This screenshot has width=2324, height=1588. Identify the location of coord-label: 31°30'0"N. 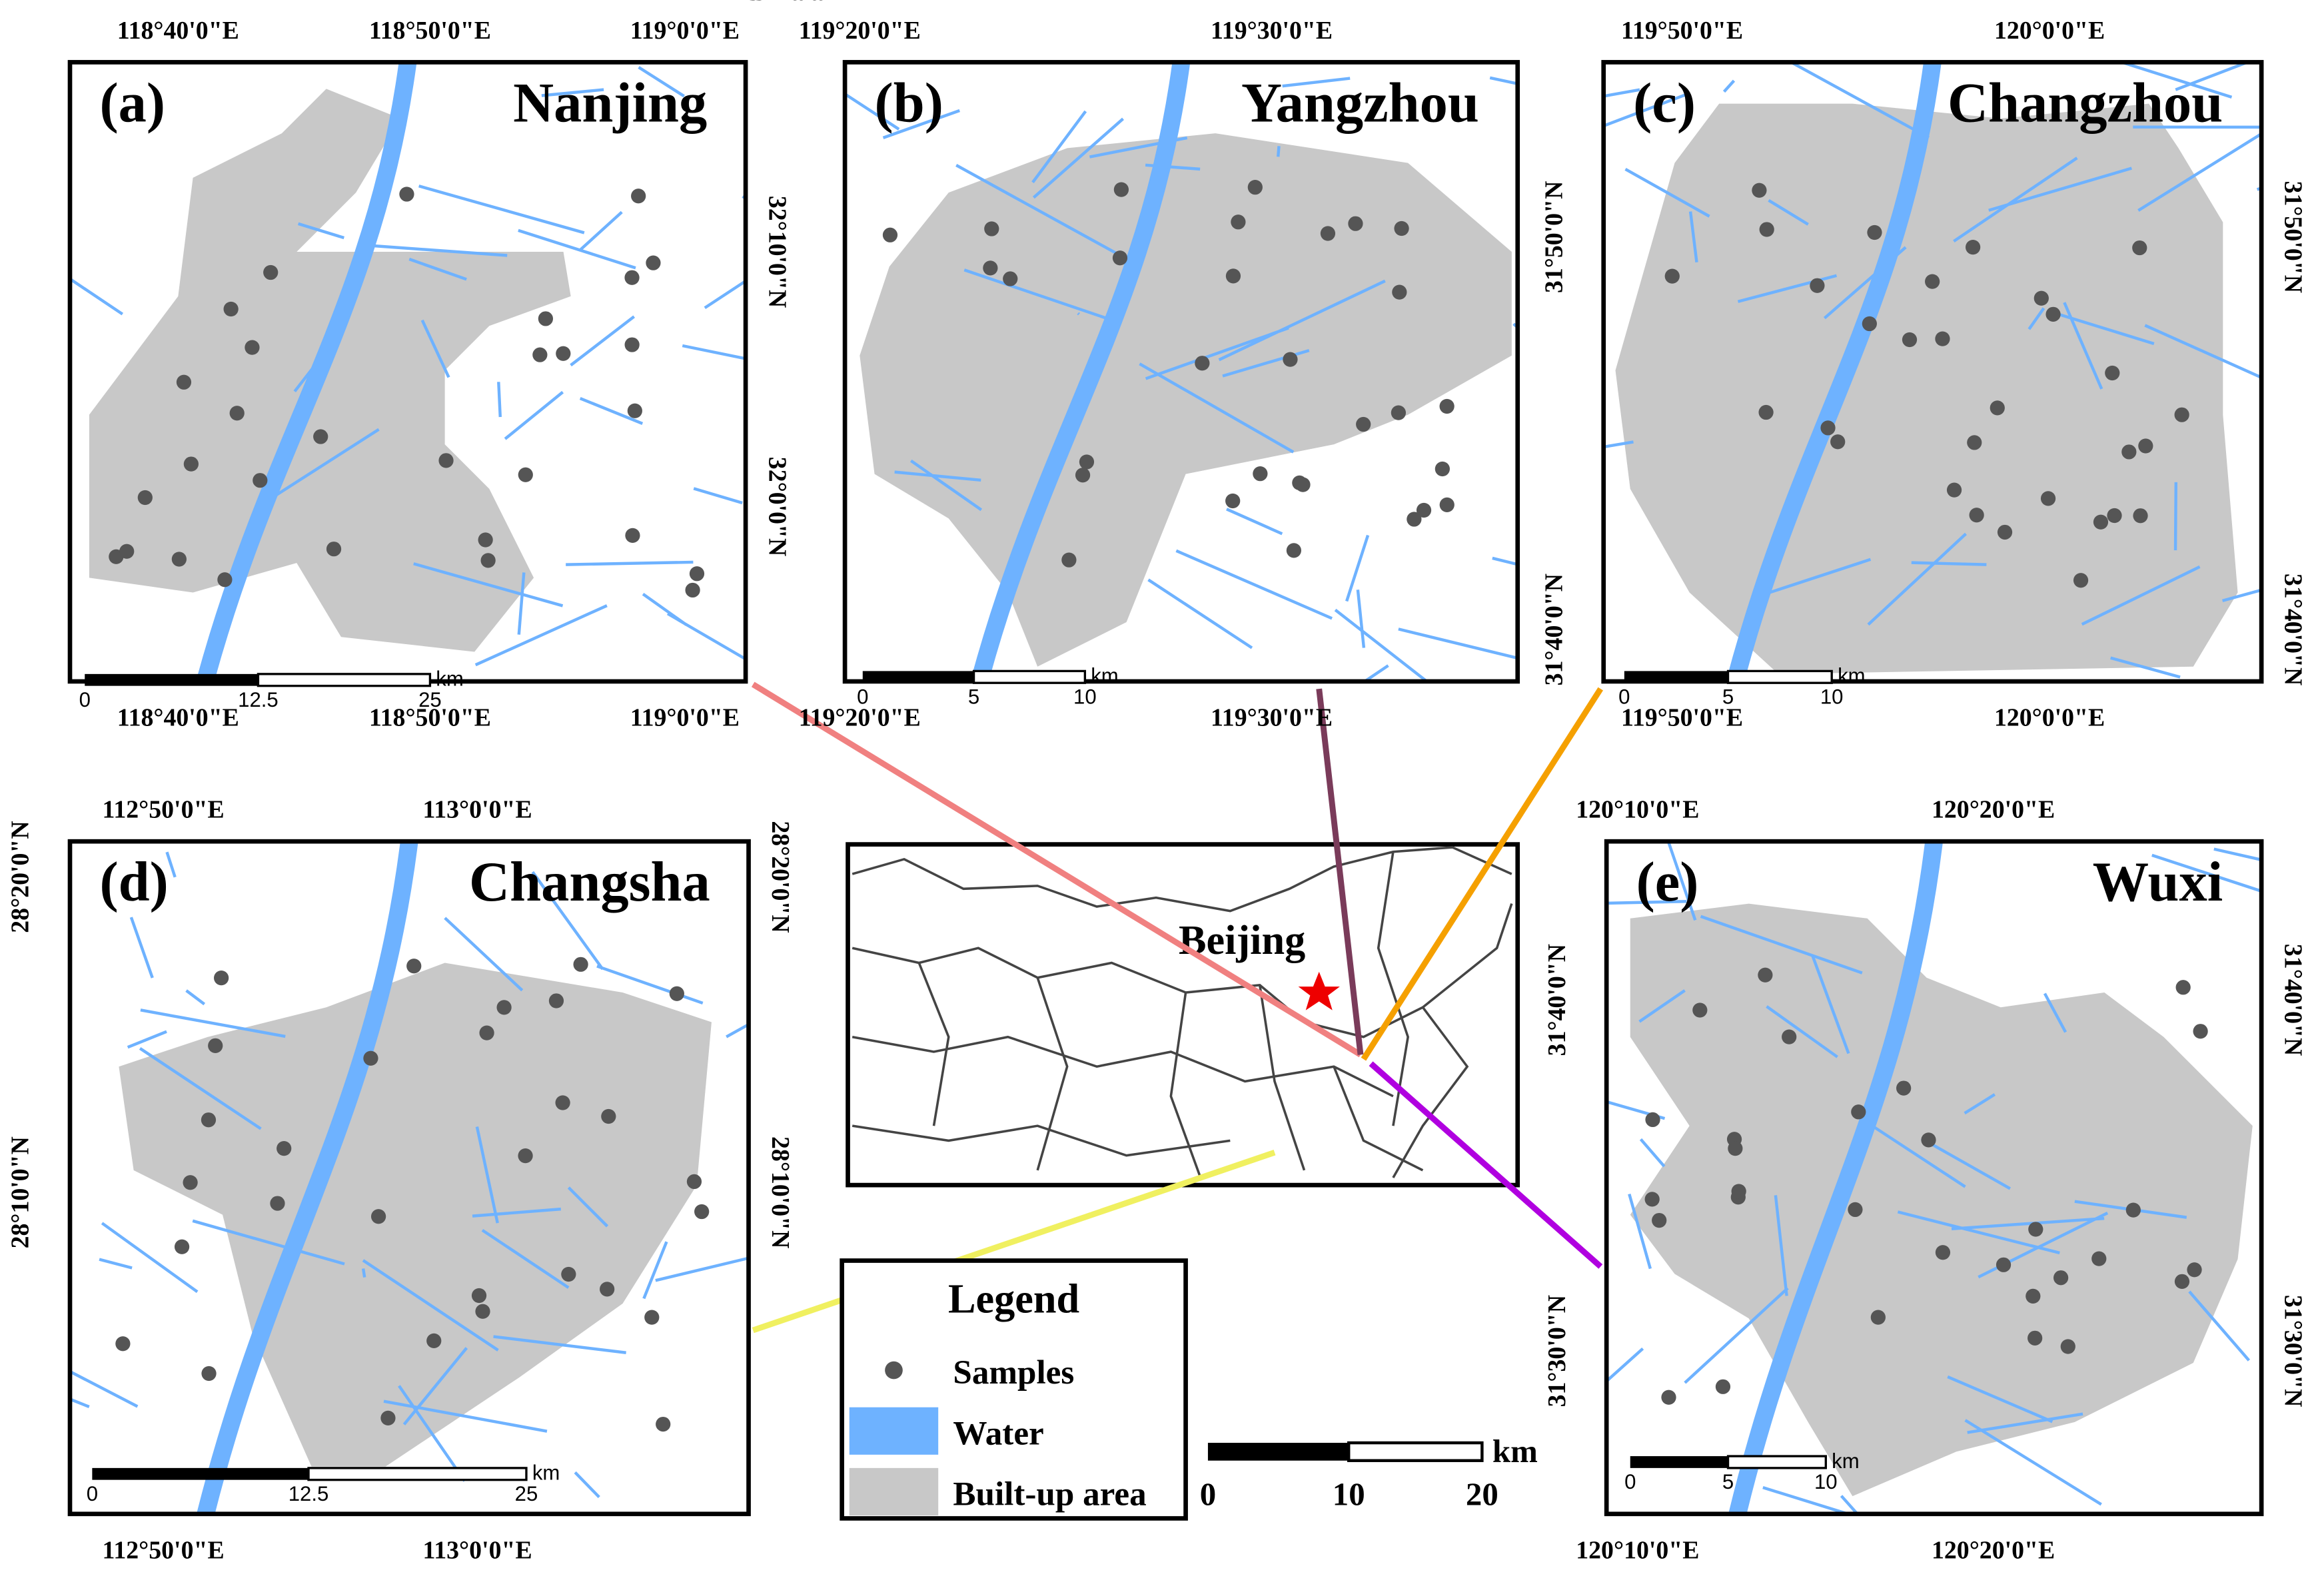
(1557, 1351).